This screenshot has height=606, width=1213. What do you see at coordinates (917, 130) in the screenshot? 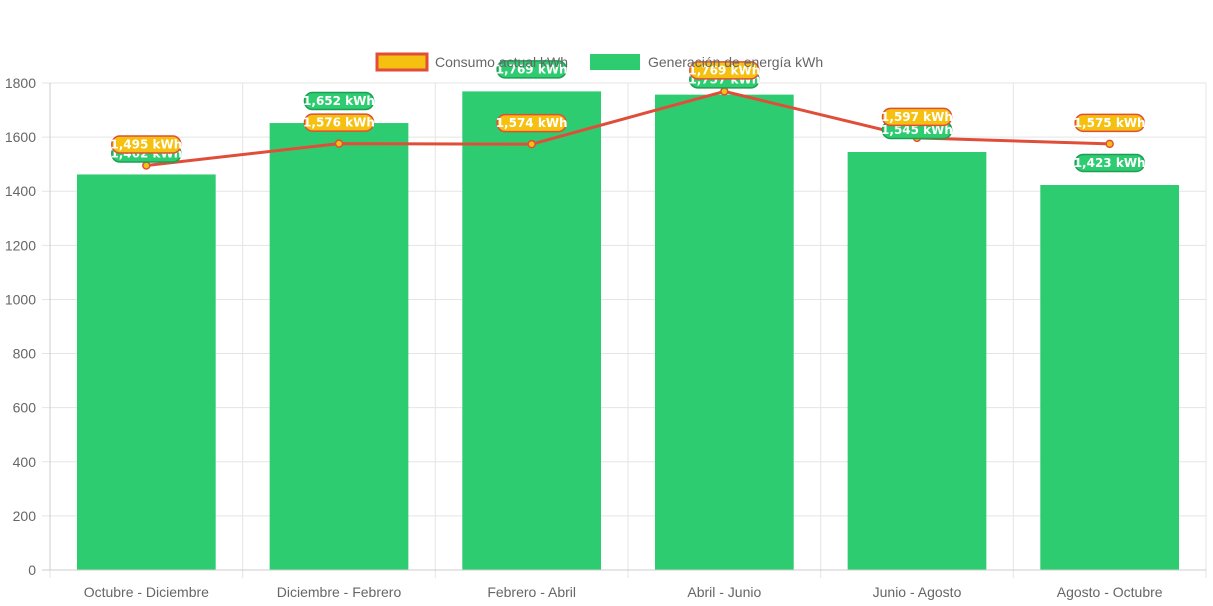
I see `bar-value-label: 1,545 kWh` at bounding box center [917, 130].